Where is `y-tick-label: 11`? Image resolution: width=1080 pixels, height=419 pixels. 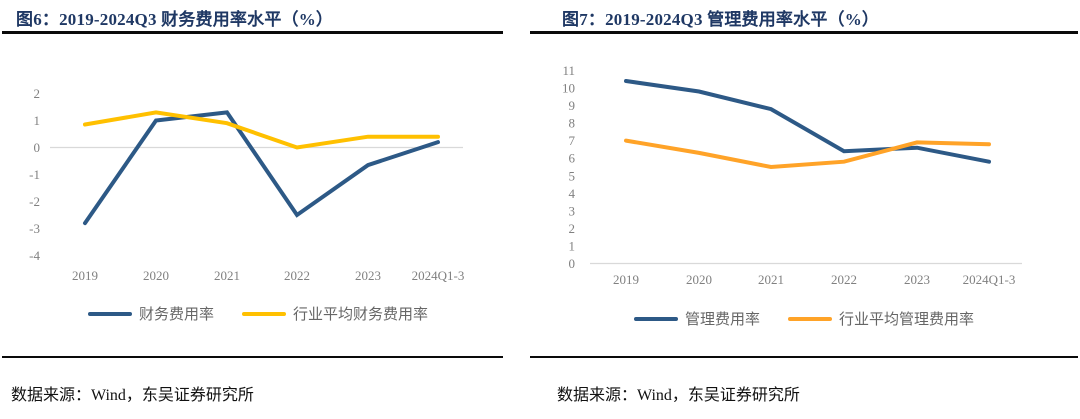
y-tick-label: 11 is located at coordinates (568, 70).